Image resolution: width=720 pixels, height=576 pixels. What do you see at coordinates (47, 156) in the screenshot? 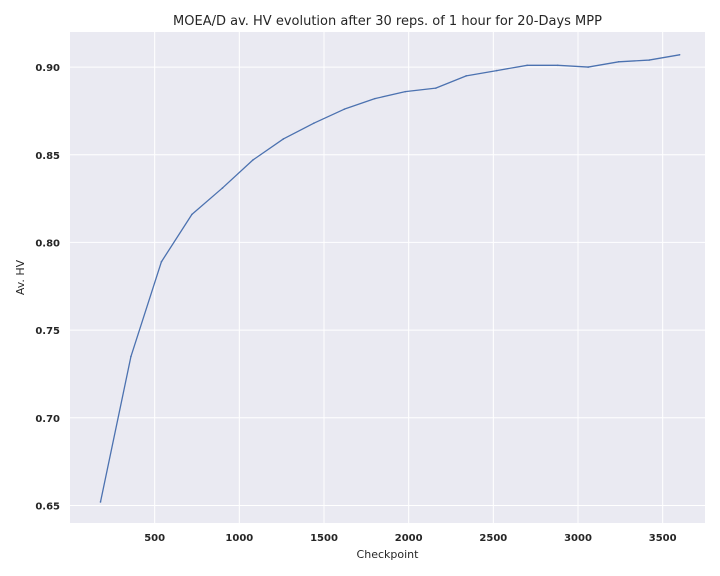
I see `y-tick-label: 0.85` at bounding box center [47, 156].